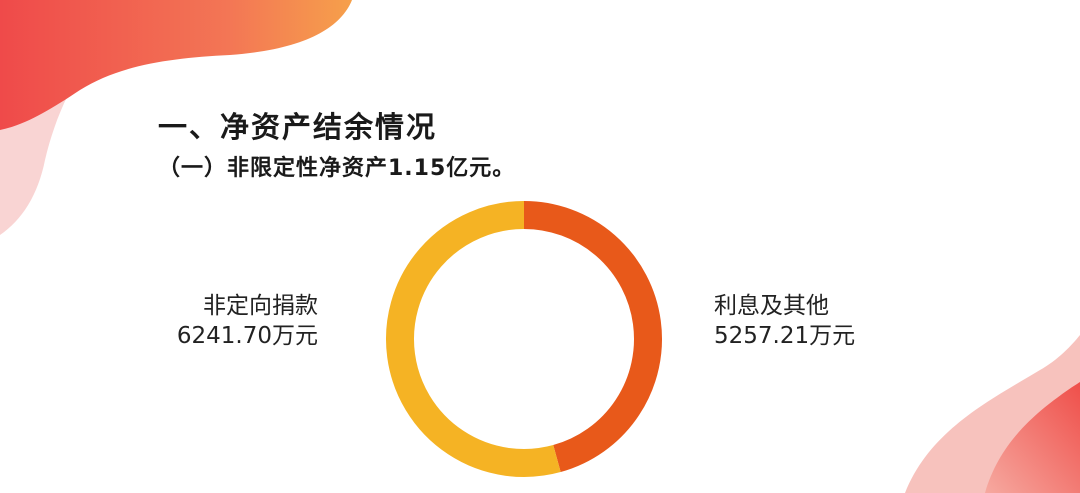  I want to click on bottom-right-decoration, so click(992, 414).